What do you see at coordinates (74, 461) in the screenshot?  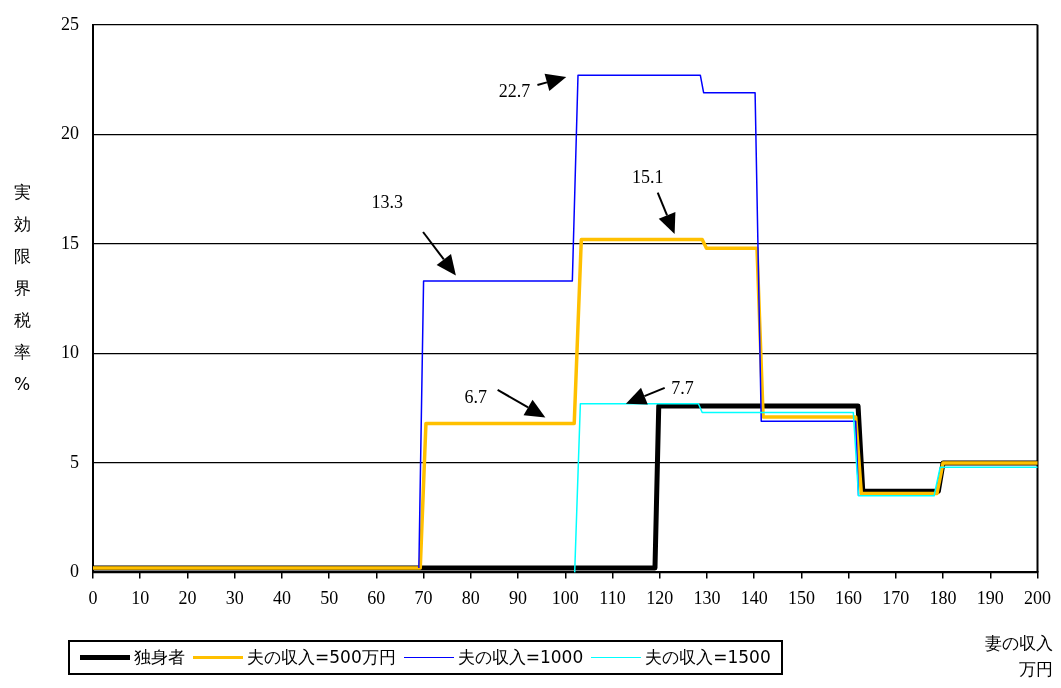 I see `y-tick-label: 5` at bounding box center [74, 461].